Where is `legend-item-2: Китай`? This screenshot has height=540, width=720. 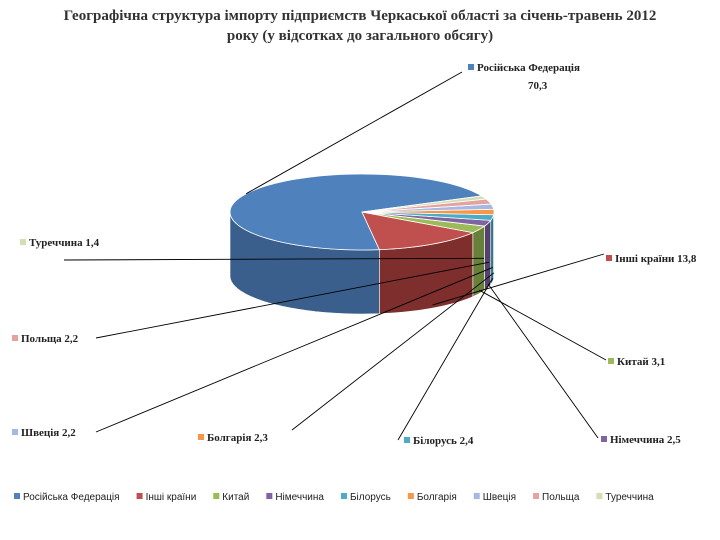
legend-item-2: Китай is located at coordinates (235, 497).